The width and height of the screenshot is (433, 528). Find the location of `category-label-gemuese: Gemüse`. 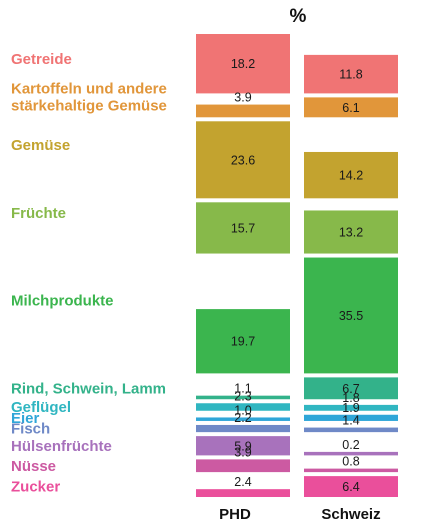

category-label-gemuese: Gemüse is located at coordinates (40, 145).